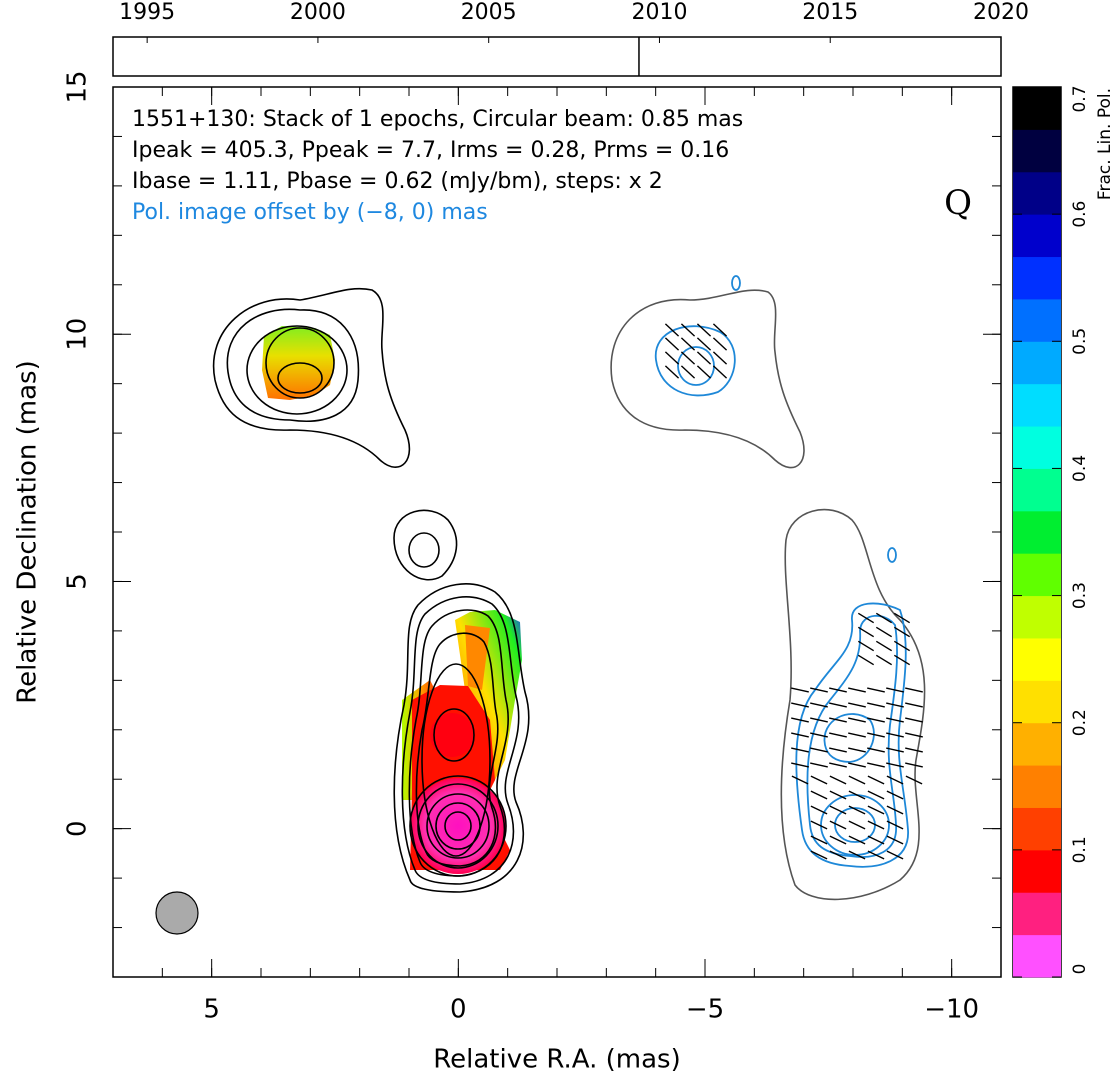 Image resolution: width=1111 pixels, height=1085 pixels. What do you see at coordinates (705, 1010) in the screenshot?
I see `x-tick-label: −5` at bounding box center [705, 1010].